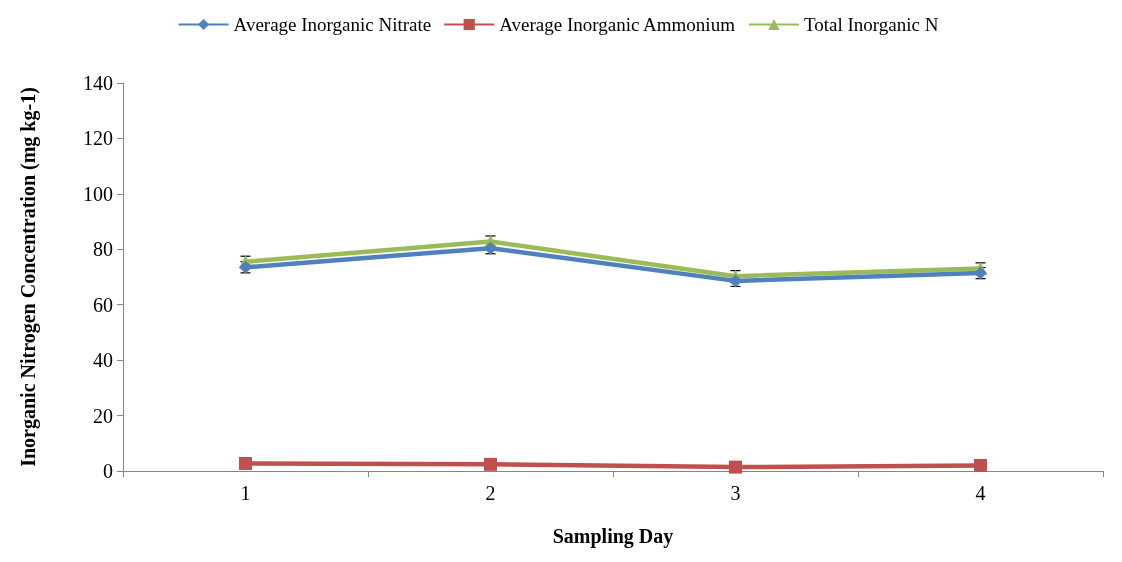 The image size is (1122, 562). Describe the element at coordinates (103, 304) in the screenshot. I see `y-tick-label: 60` at that location.